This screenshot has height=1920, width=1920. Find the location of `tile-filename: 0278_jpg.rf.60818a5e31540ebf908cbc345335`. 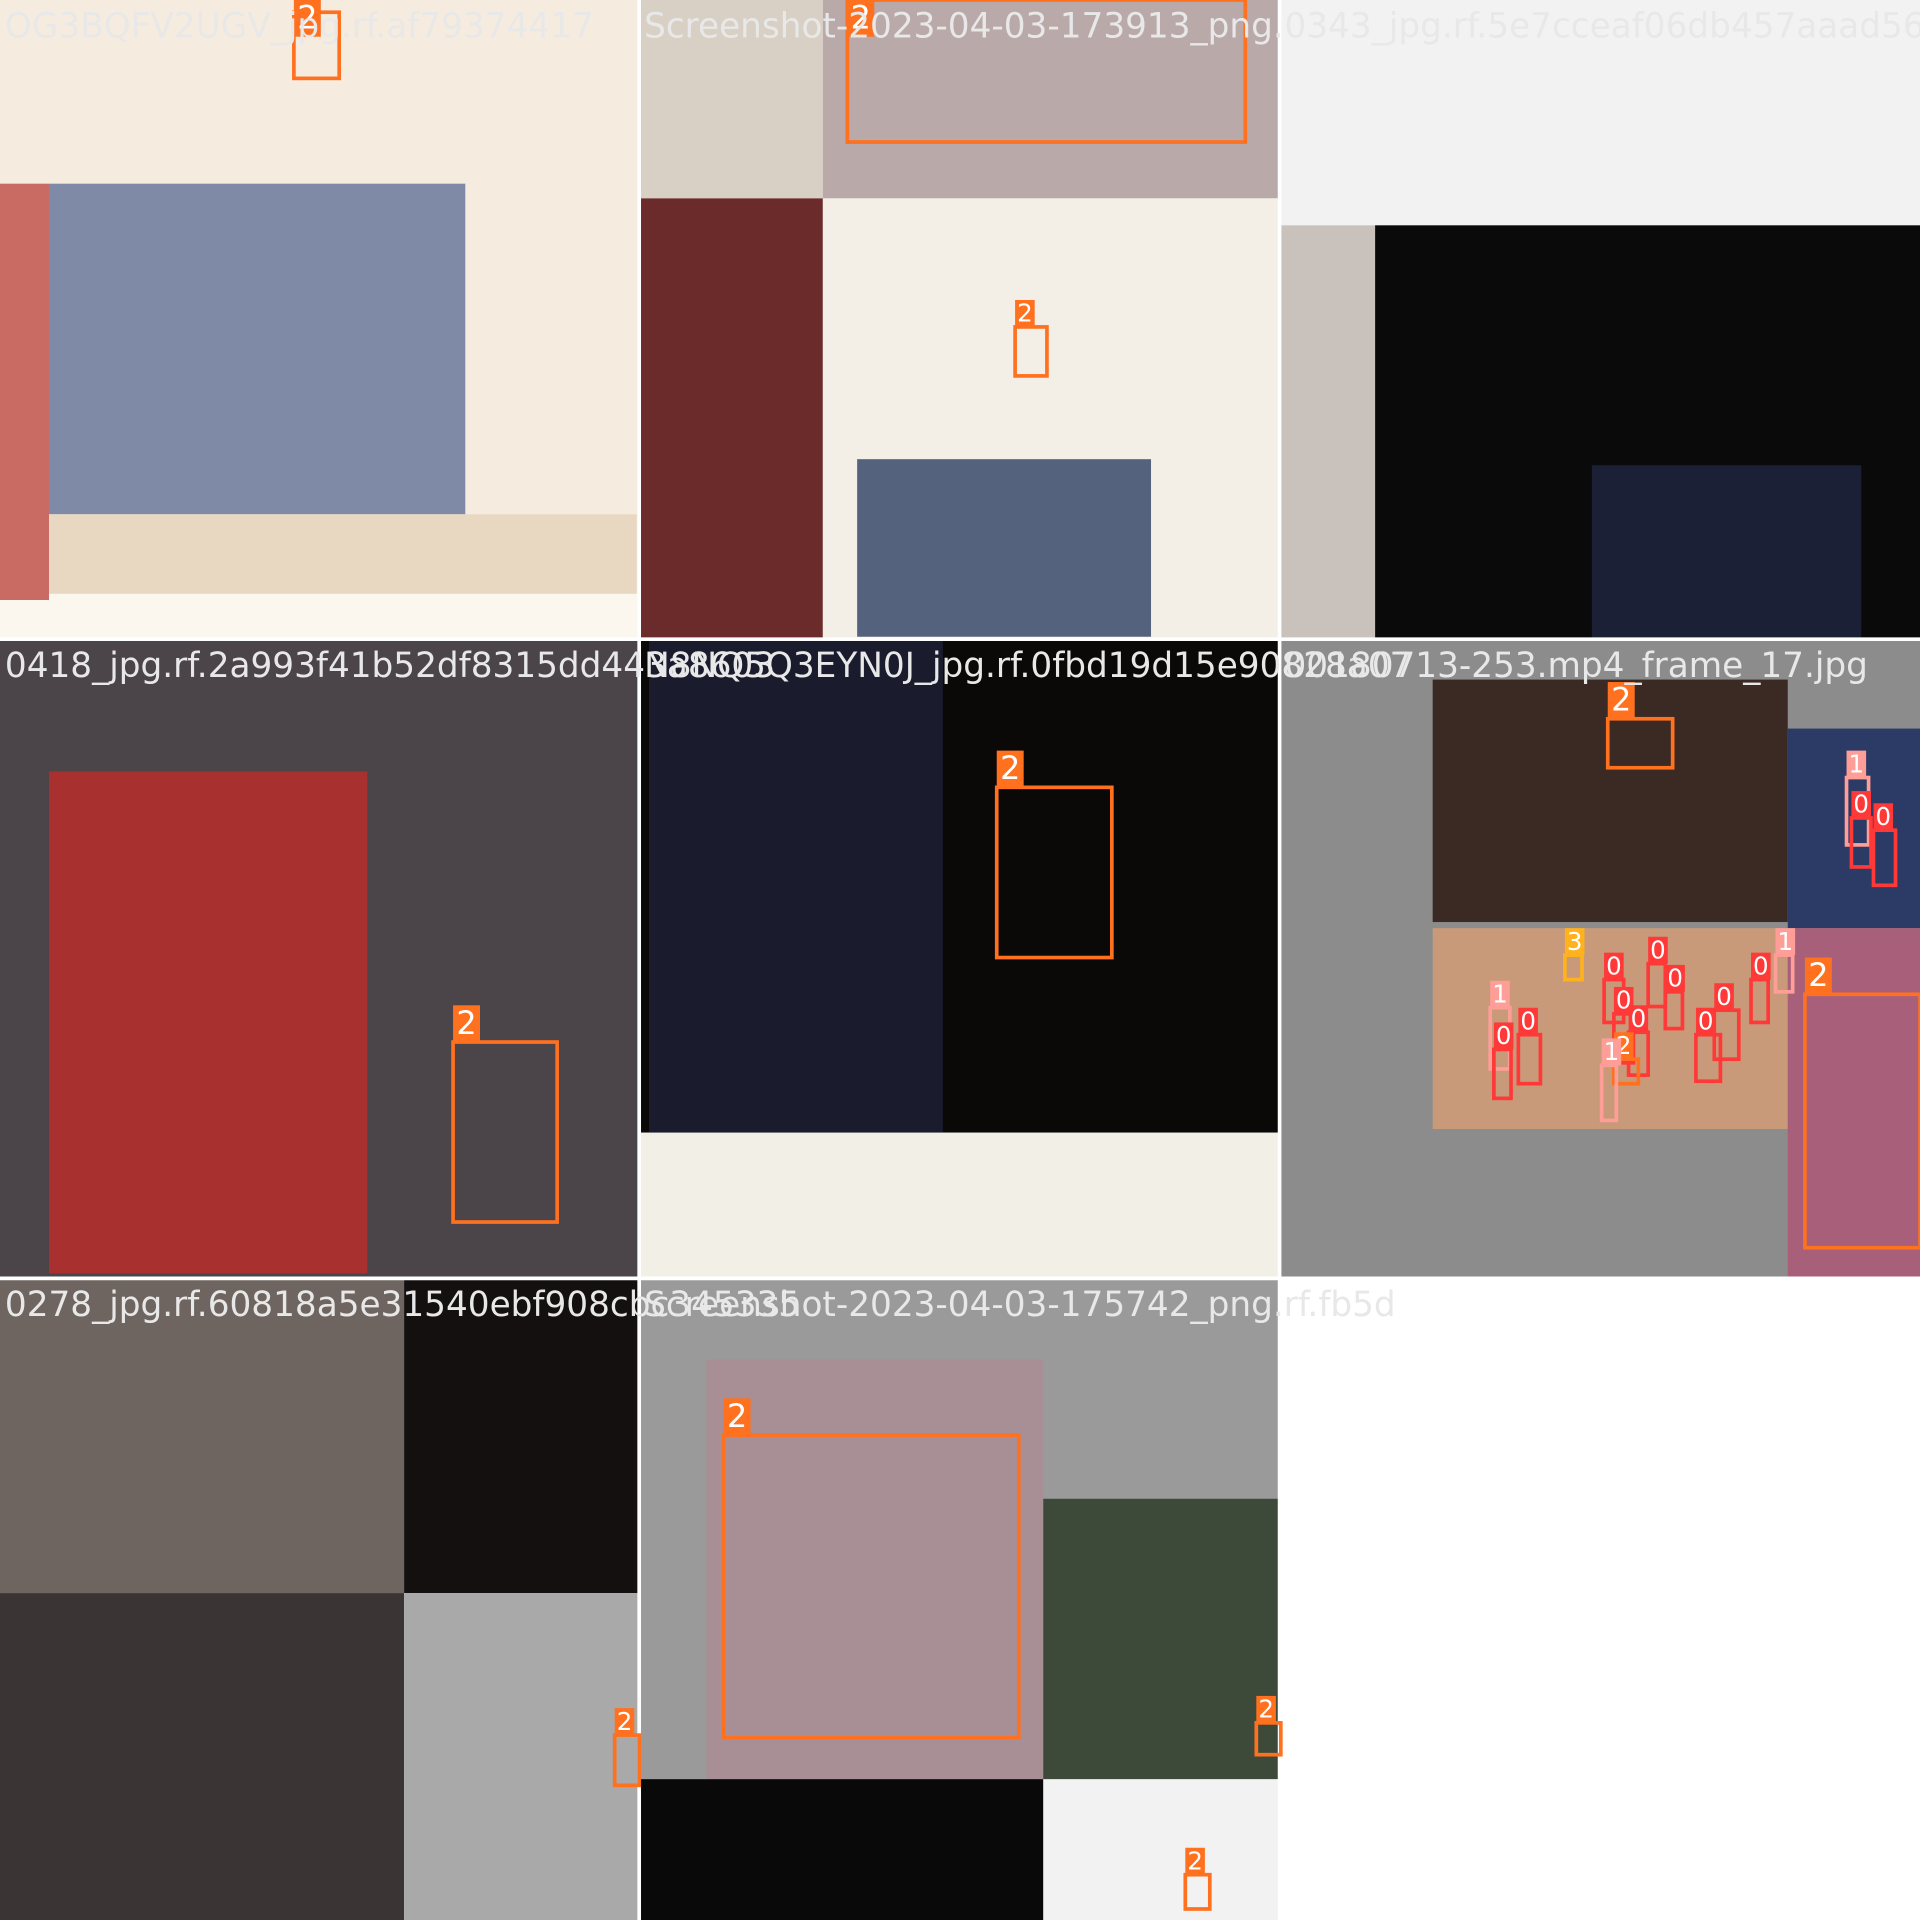

tile-filename: 0278_jpg.rf.60818a5e31540ebf908cbc345335 is located at coordinates (402, 1305).